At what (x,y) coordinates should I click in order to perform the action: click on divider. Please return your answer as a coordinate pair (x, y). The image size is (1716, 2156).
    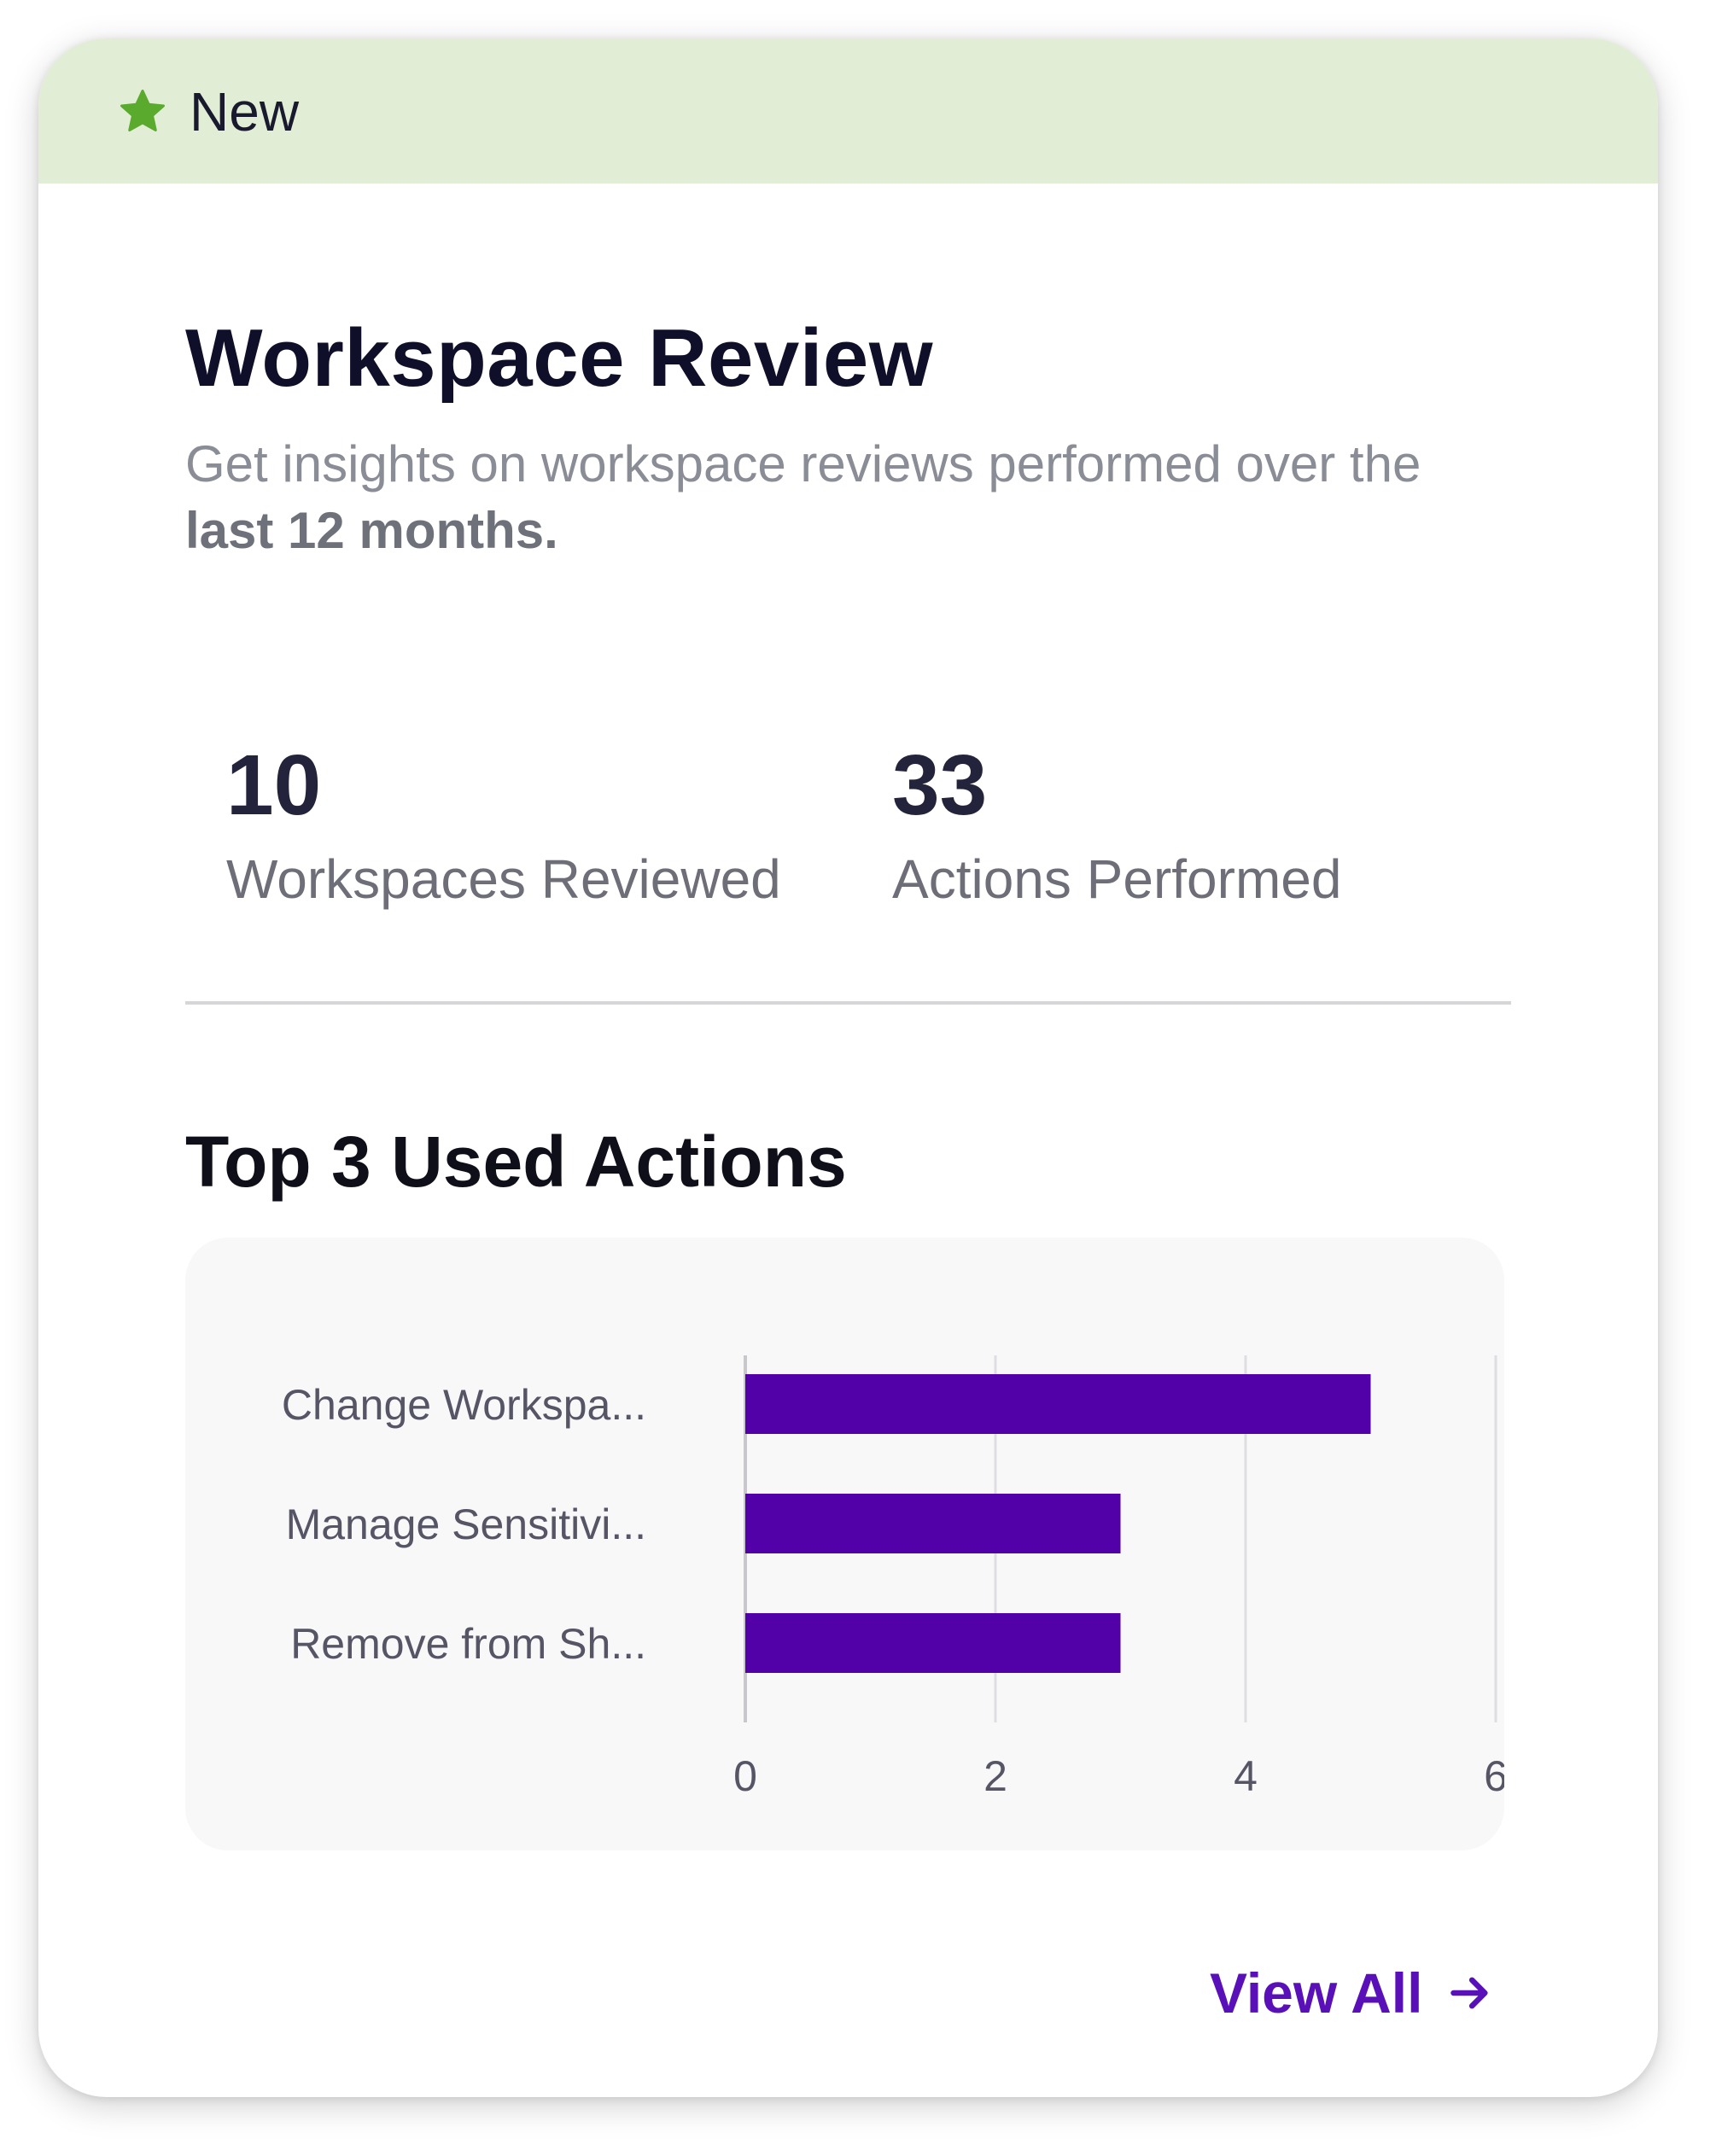
    Looking at the image, I should click on (848, 1003).